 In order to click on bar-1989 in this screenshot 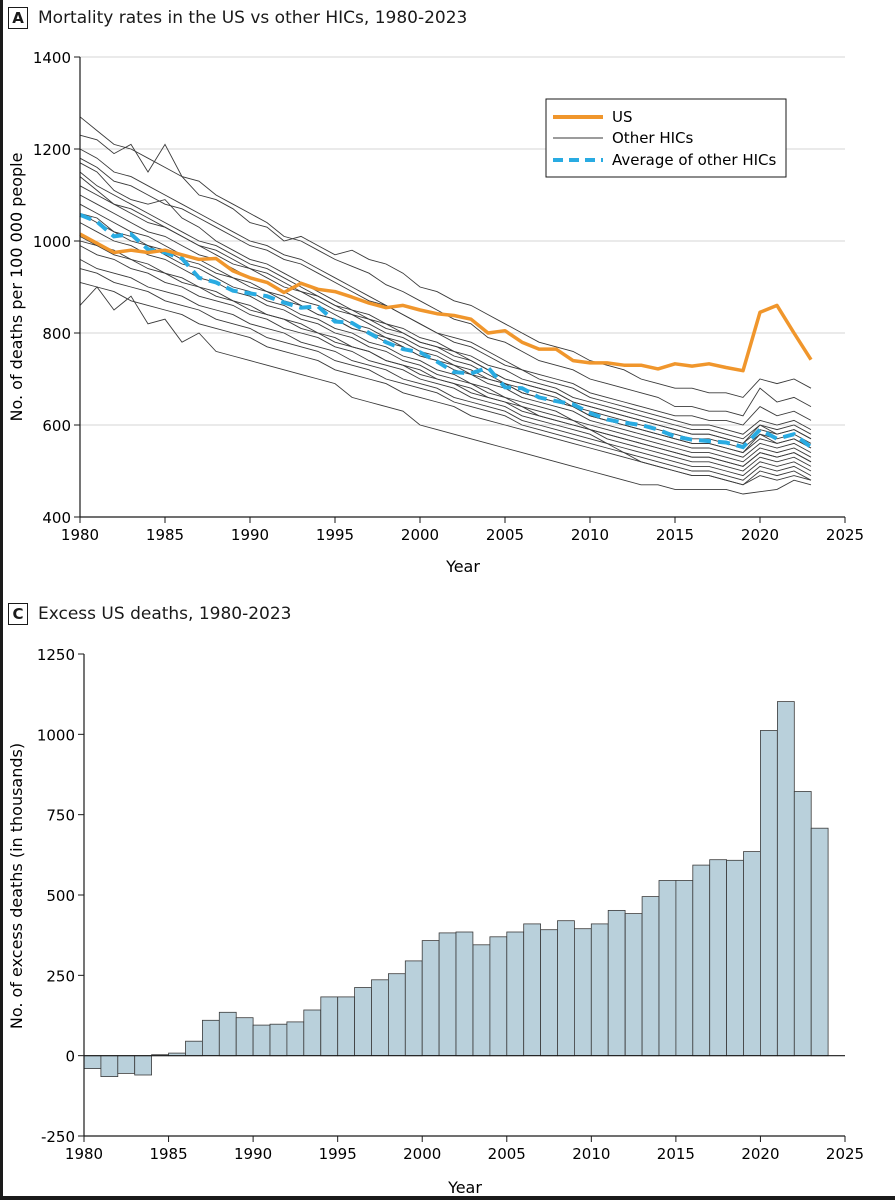, I will do `click(244, 1037)`.